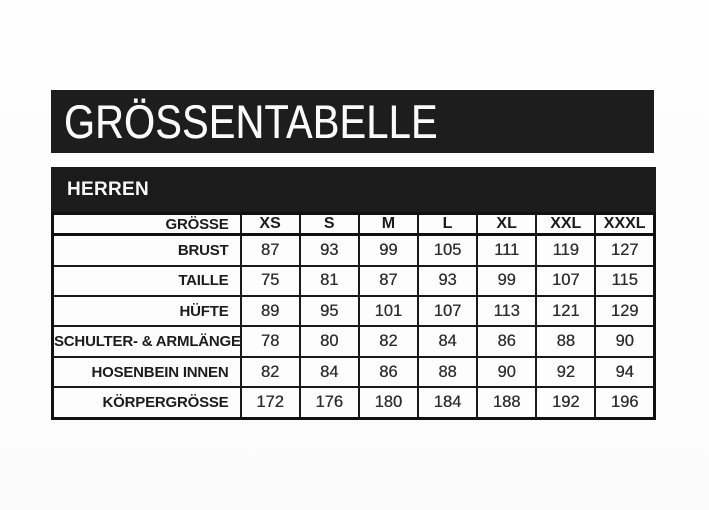  I want to click on section-title: HERREN, so click(108, 189).